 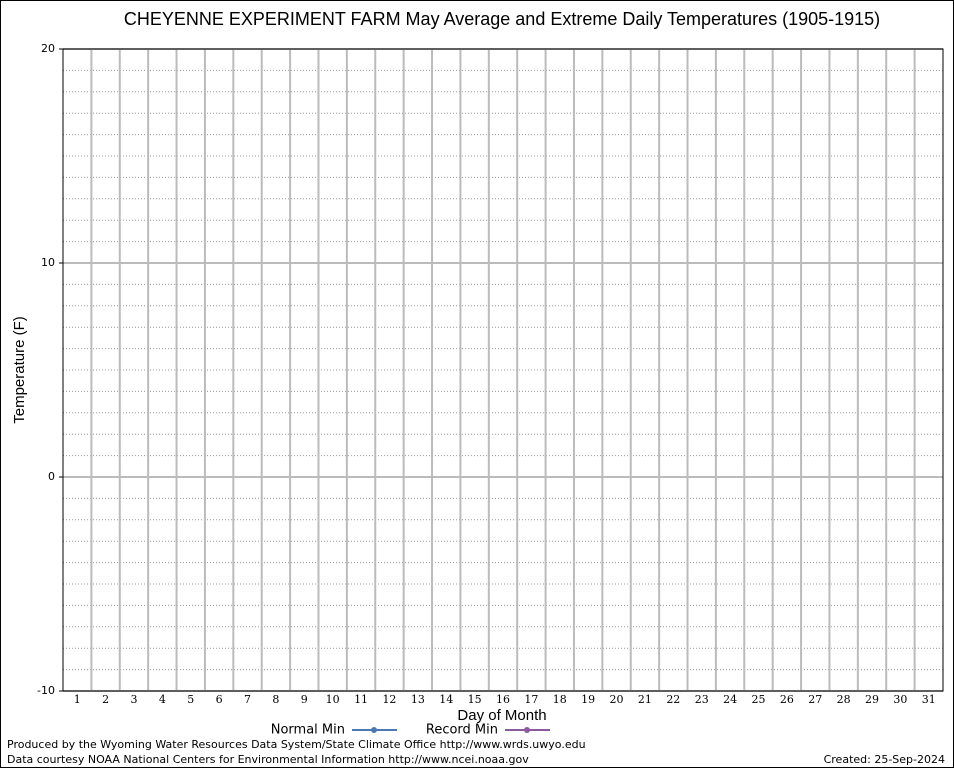 What do you see at coordinates (501, 715) in the screenshot?
I see `x-axis-label: Day of Month` at bounding box center [501, 715].